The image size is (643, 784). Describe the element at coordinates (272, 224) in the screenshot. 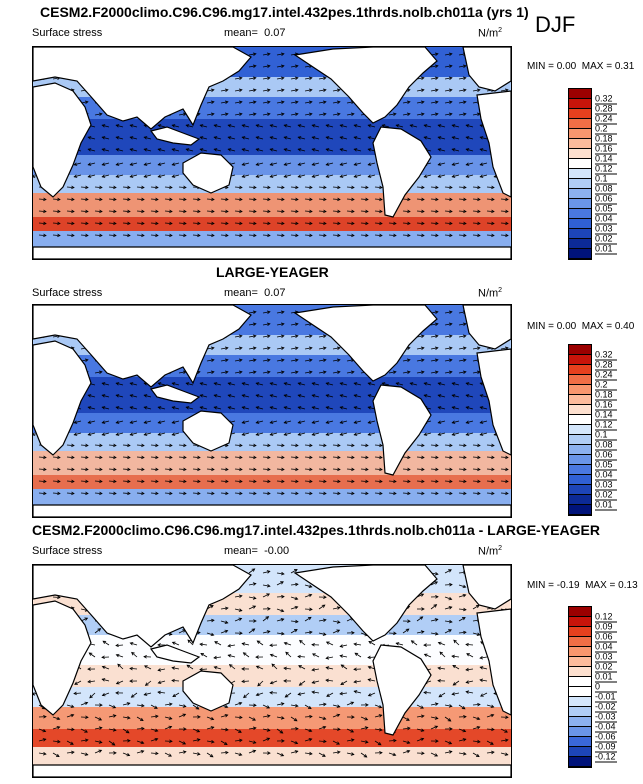

I see `stress-band` at that location.